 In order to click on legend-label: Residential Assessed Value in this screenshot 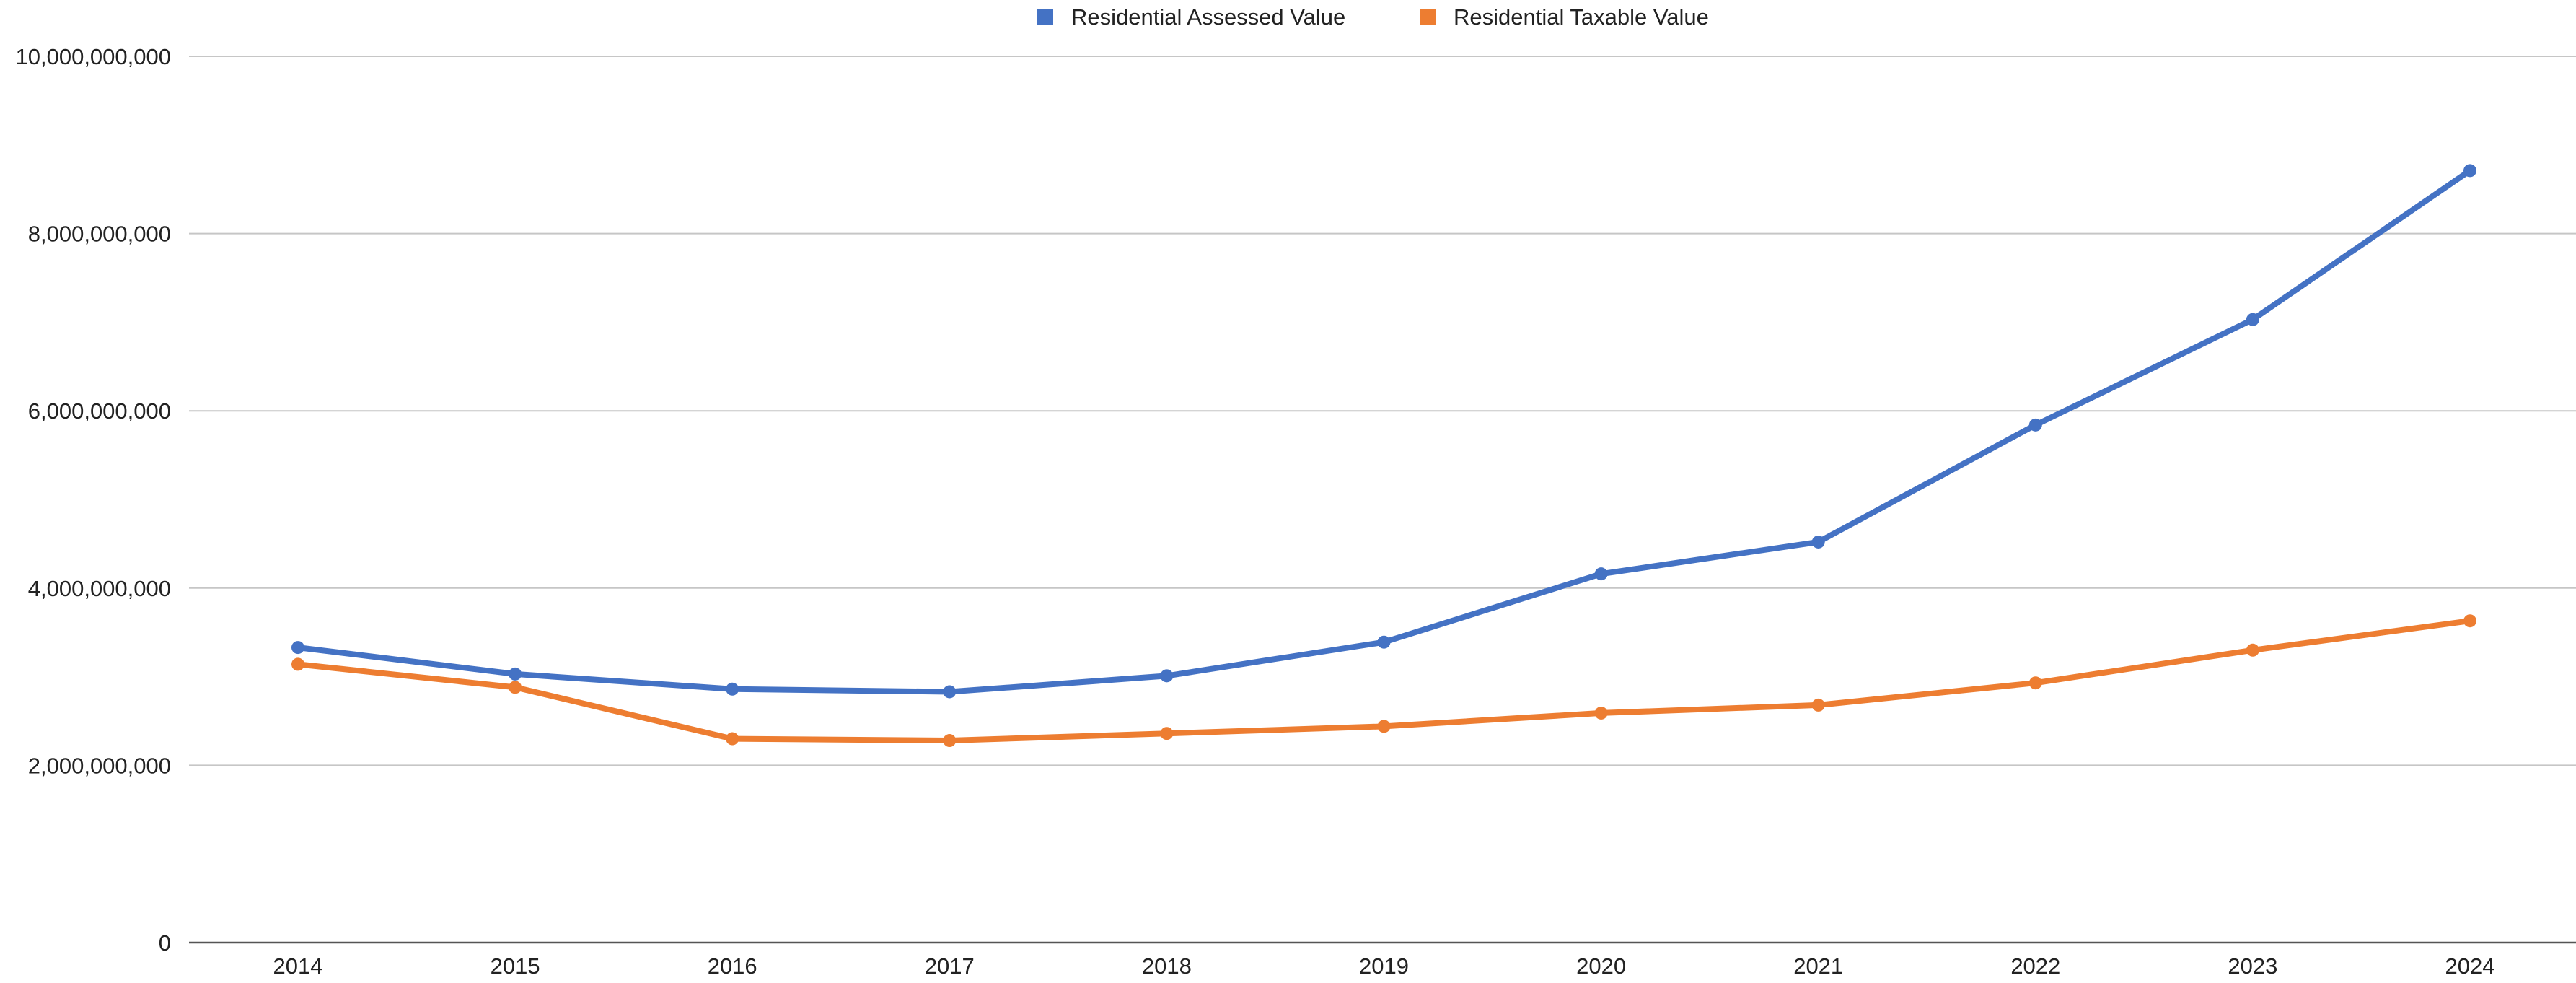, I will do `click(1208, 17)`.